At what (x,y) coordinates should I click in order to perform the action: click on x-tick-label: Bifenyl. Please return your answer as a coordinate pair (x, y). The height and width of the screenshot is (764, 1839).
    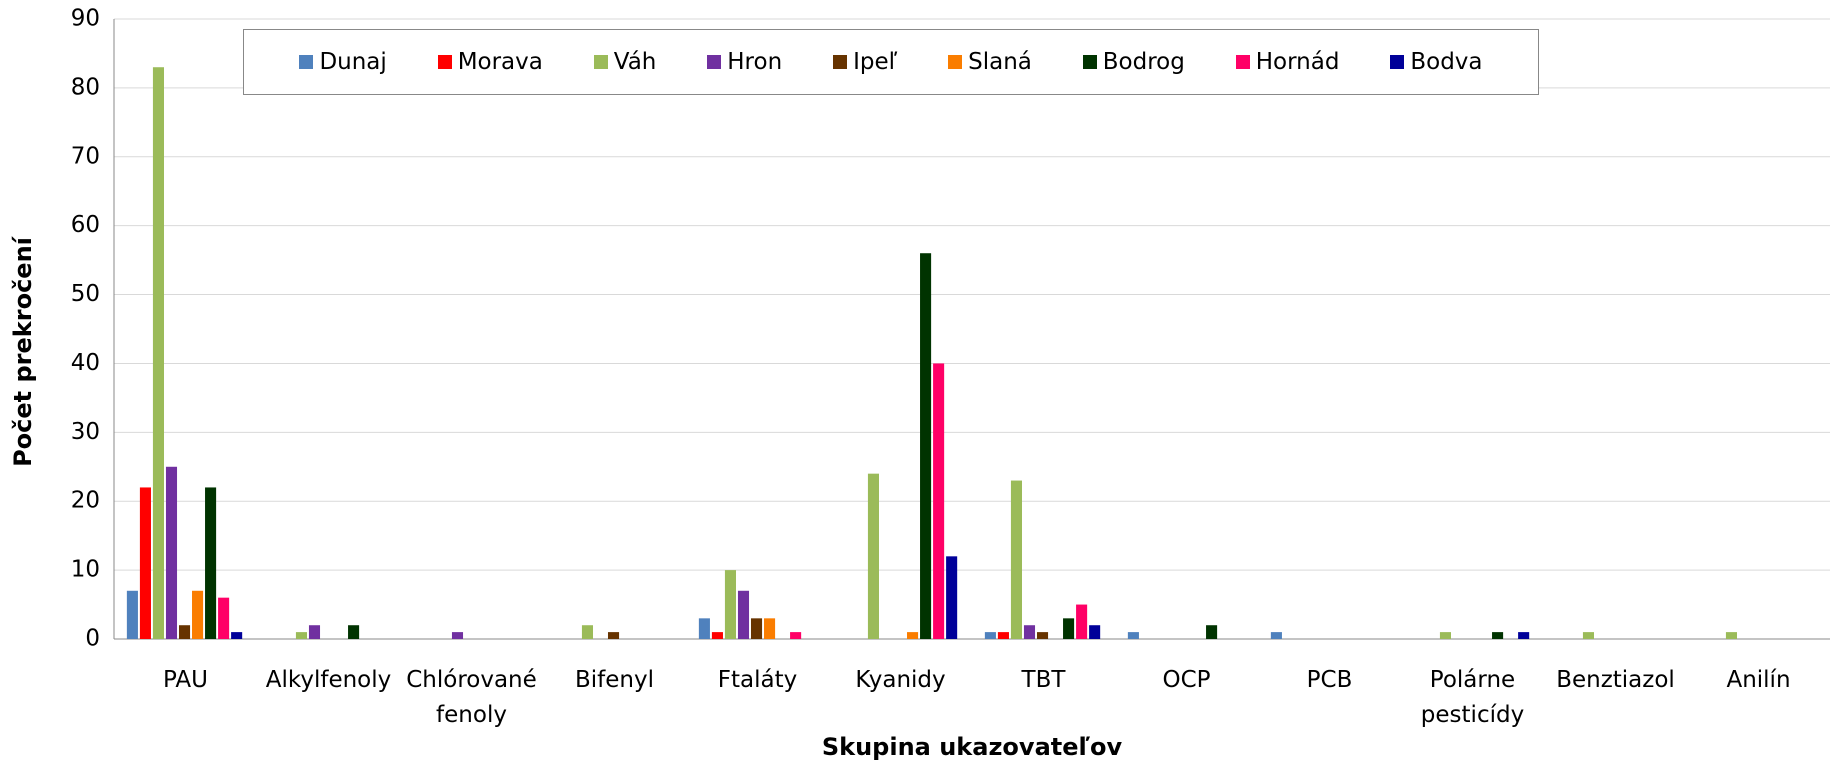
    Looking at the image, I should click on (614, 680).